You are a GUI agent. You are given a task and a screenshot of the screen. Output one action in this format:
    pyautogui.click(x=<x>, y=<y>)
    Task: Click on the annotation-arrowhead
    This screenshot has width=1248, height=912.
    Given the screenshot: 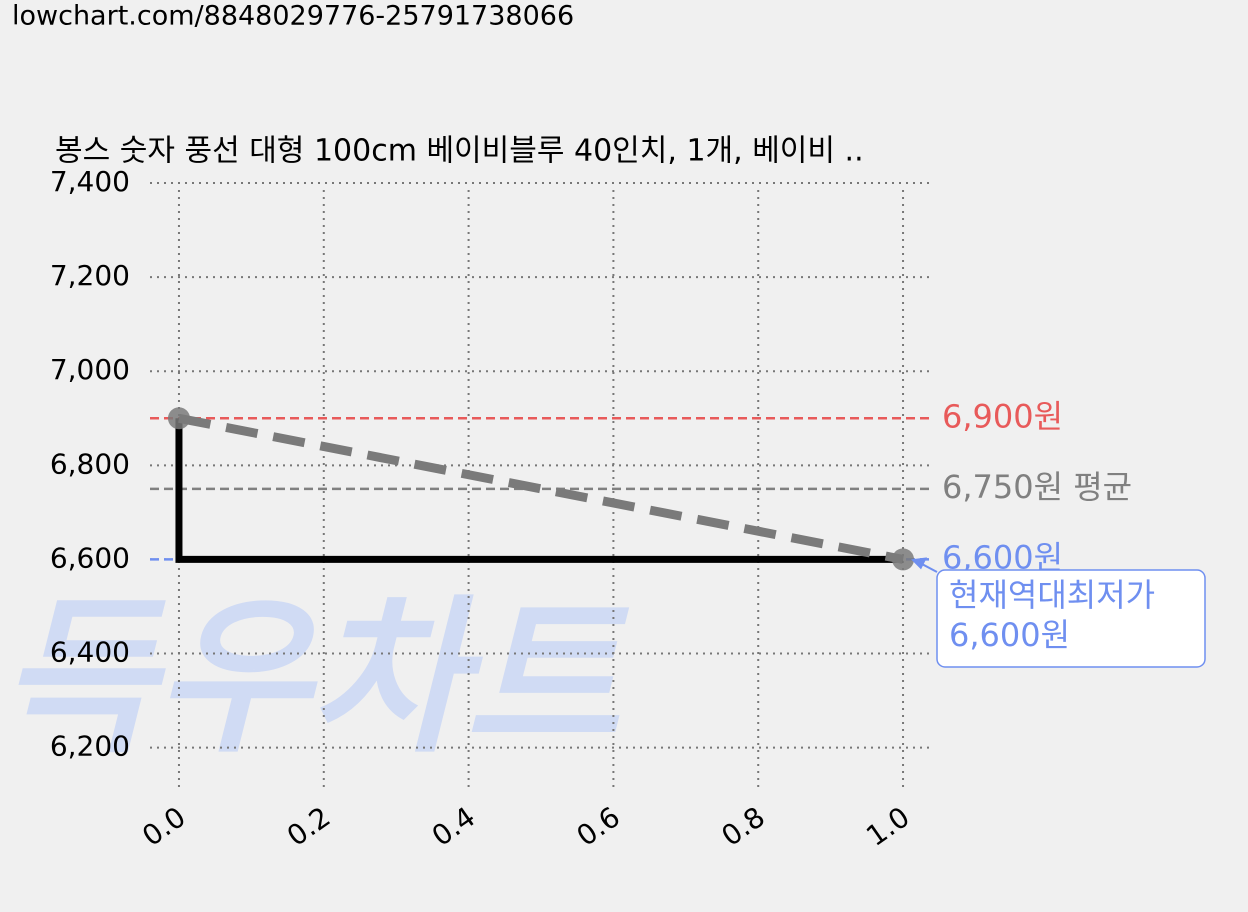 What is the action you would take?
    pyautogui.click(x=919, y=563)
    